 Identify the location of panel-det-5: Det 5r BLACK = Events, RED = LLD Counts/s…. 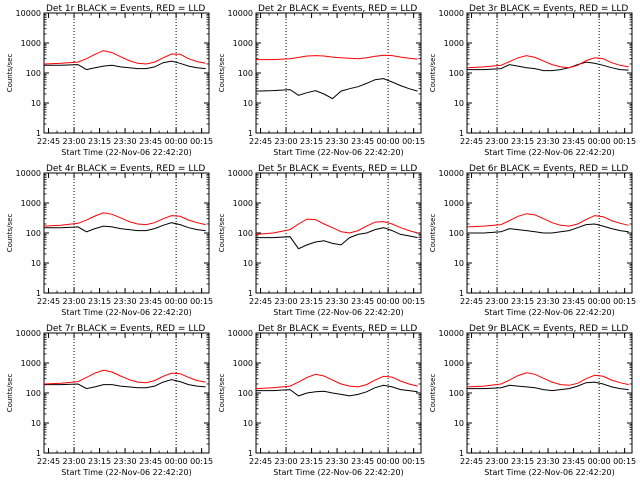
(321, 240).